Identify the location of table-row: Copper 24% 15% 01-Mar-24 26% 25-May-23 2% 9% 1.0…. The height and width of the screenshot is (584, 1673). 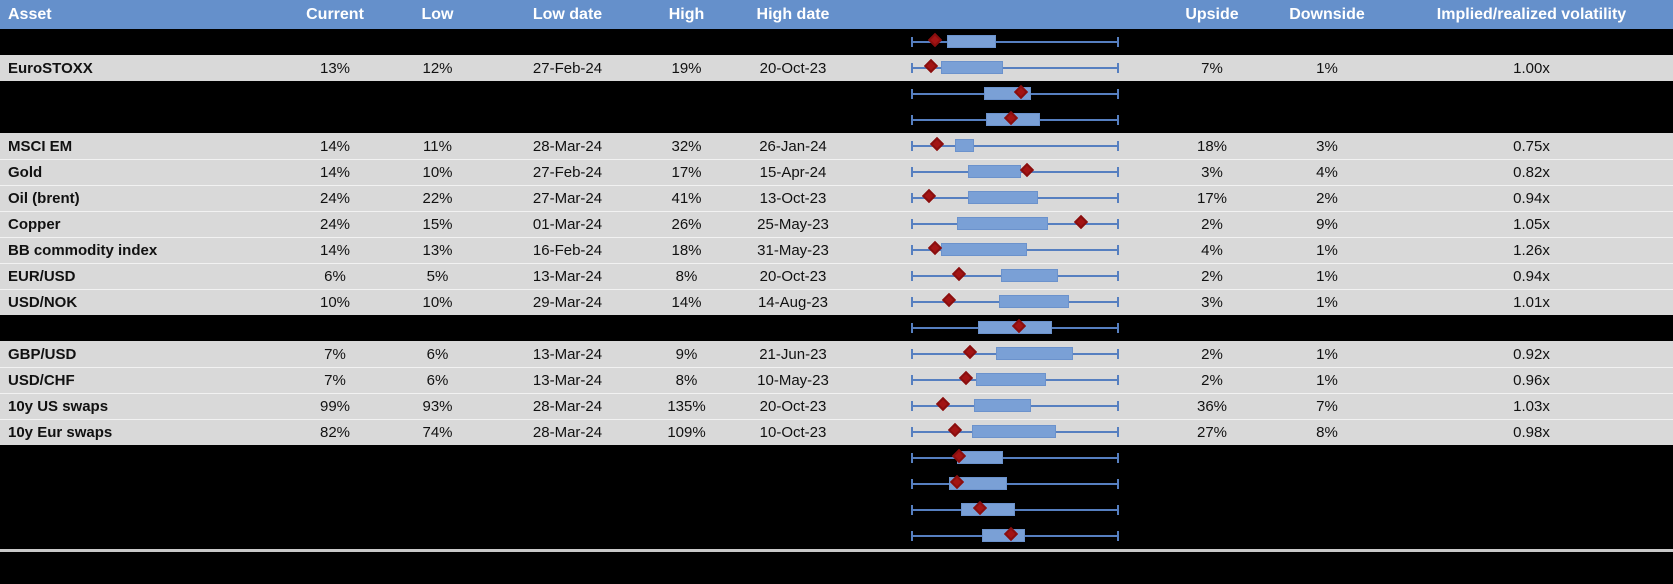
(836, 224).